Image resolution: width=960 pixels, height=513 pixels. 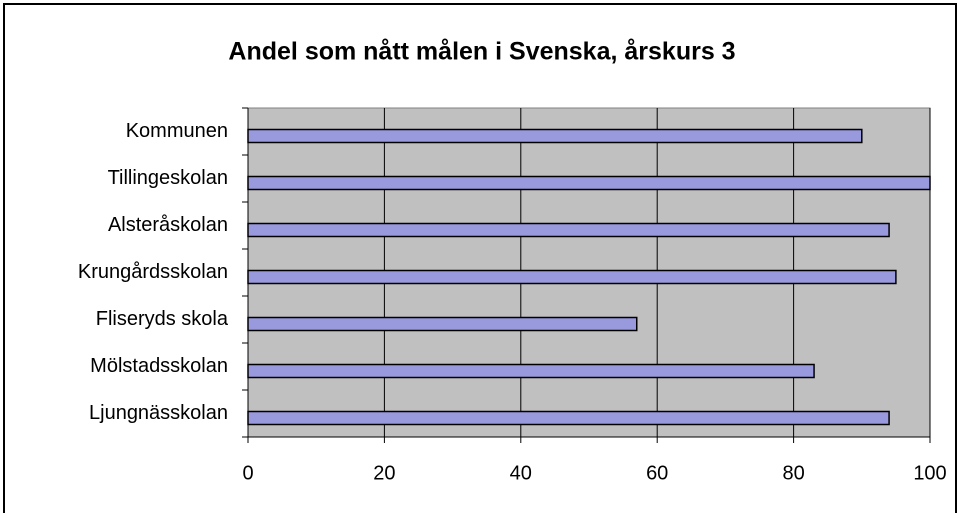 I want to click on x-tick-label: 0, so click(x=247, y=473).